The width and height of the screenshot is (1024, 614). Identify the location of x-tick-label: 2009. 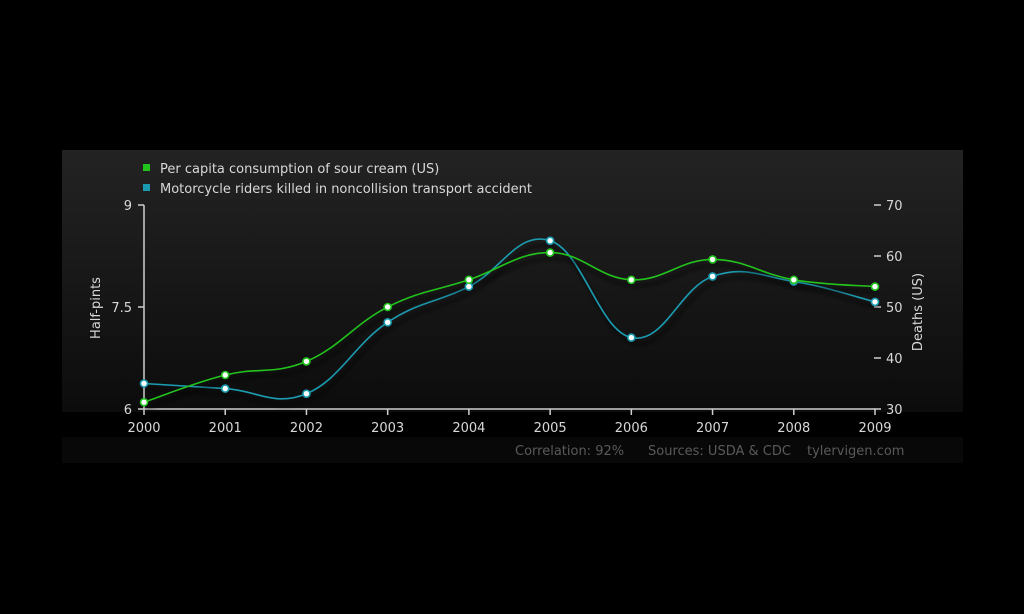
(874, 428).